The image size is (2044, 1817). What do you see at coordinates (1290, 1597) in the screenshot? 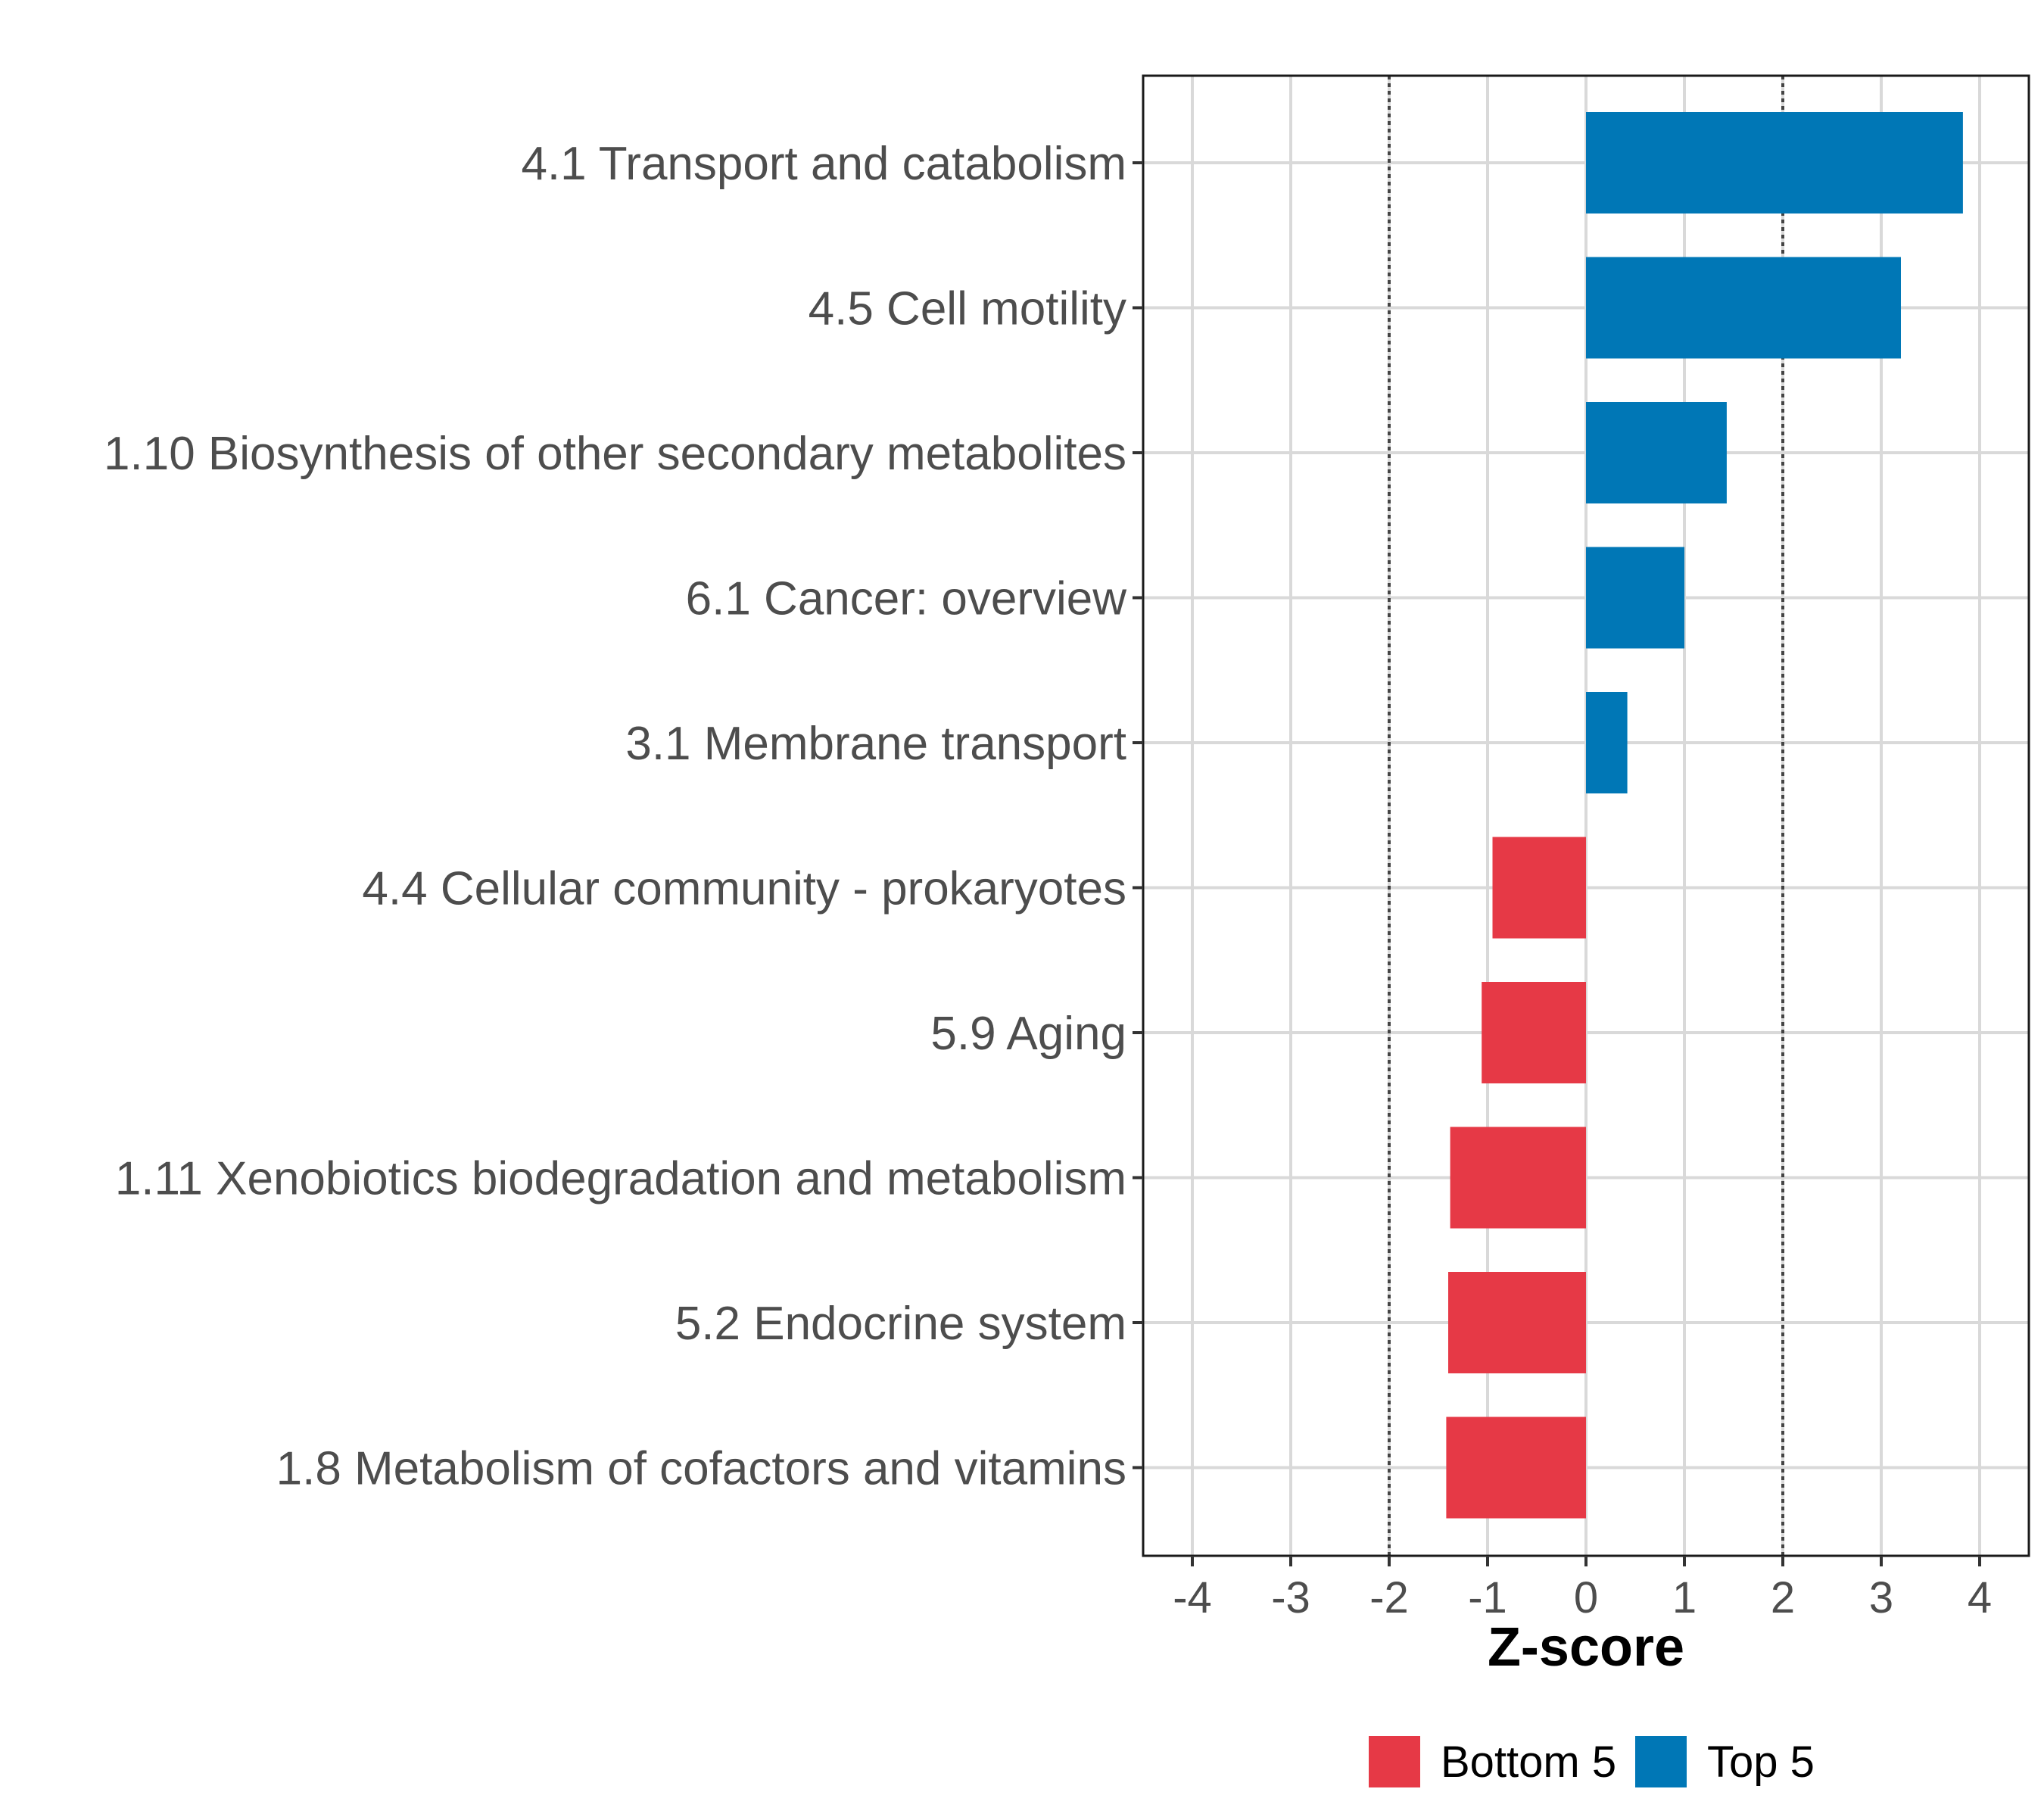
I see `x-tick-label: -3` at bounding box center [1290, 1597].